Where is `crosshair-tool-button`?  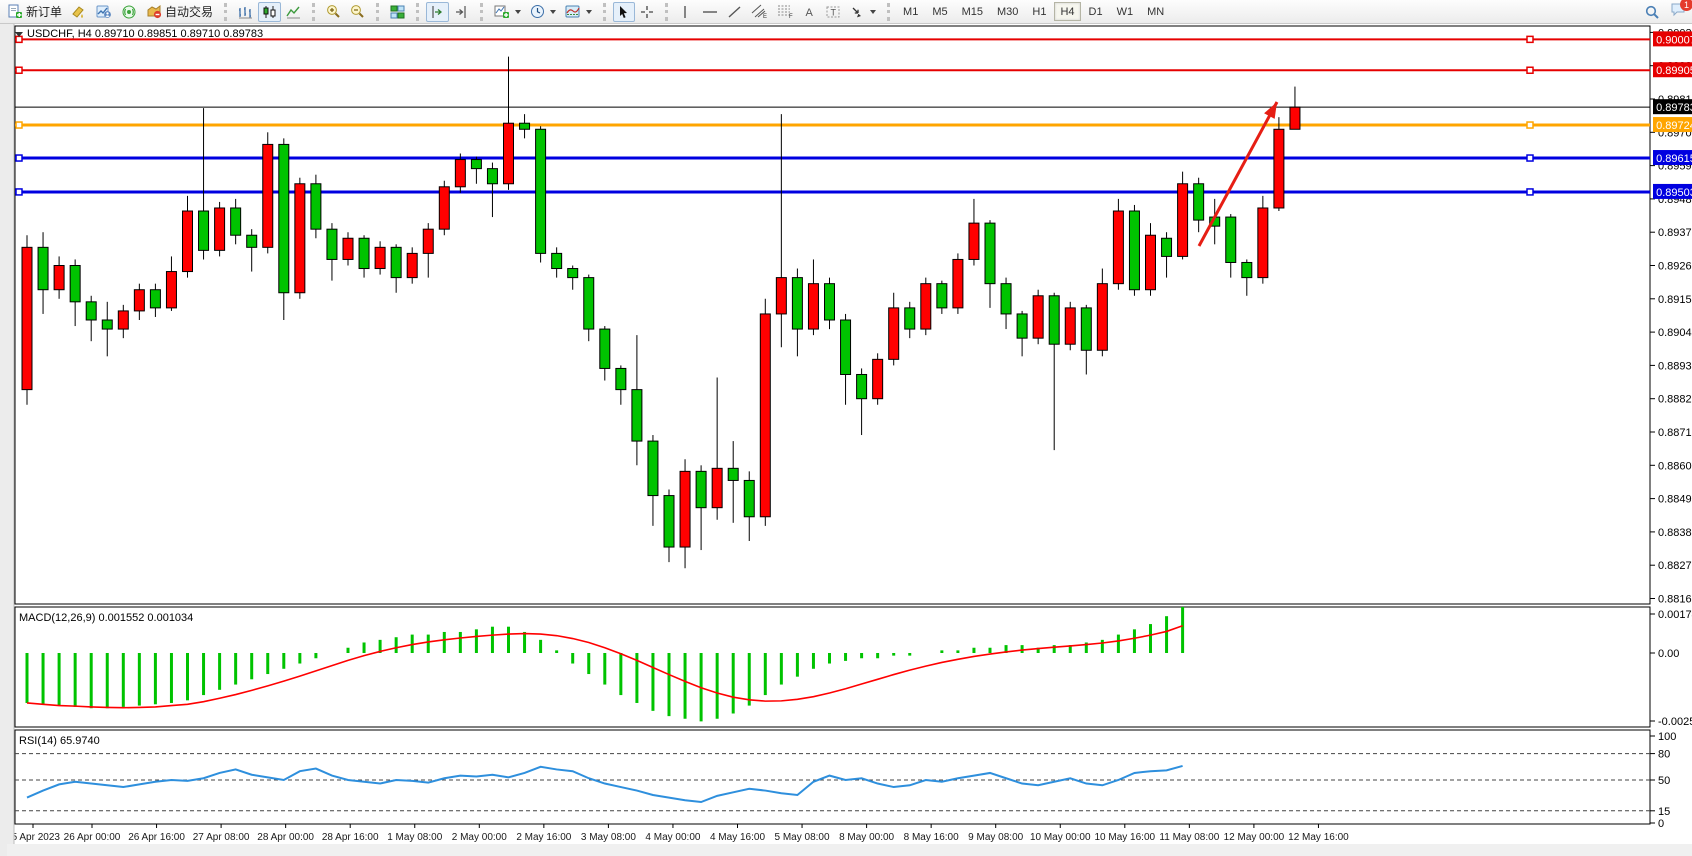 crosshair-tool-button is located at coordinates (647, 12).